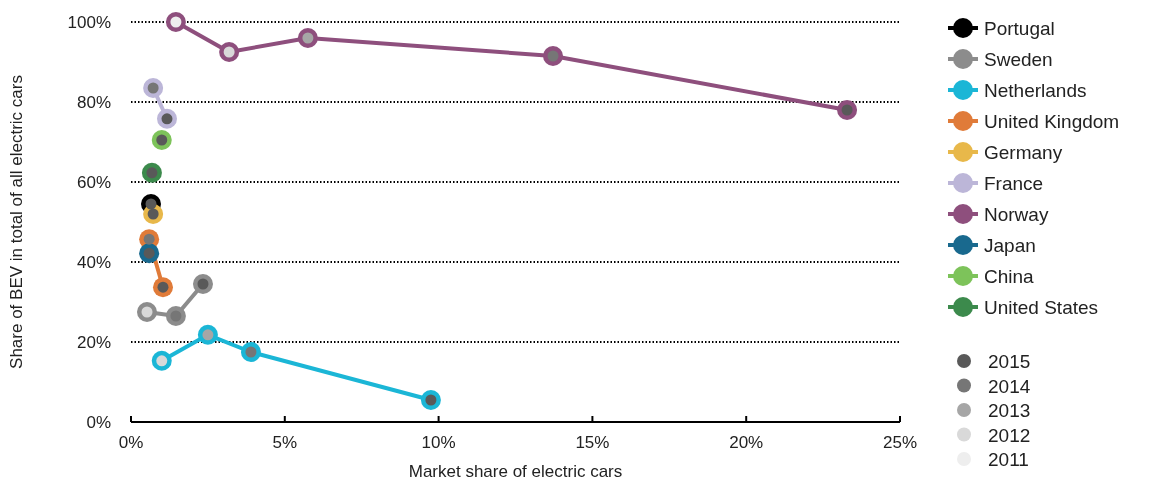 The width and height of the screenshot is (1176, 497). Describe the element at coordinates (438, 442) in the screenshot. I see `x-tick-label: 10%` at that location.